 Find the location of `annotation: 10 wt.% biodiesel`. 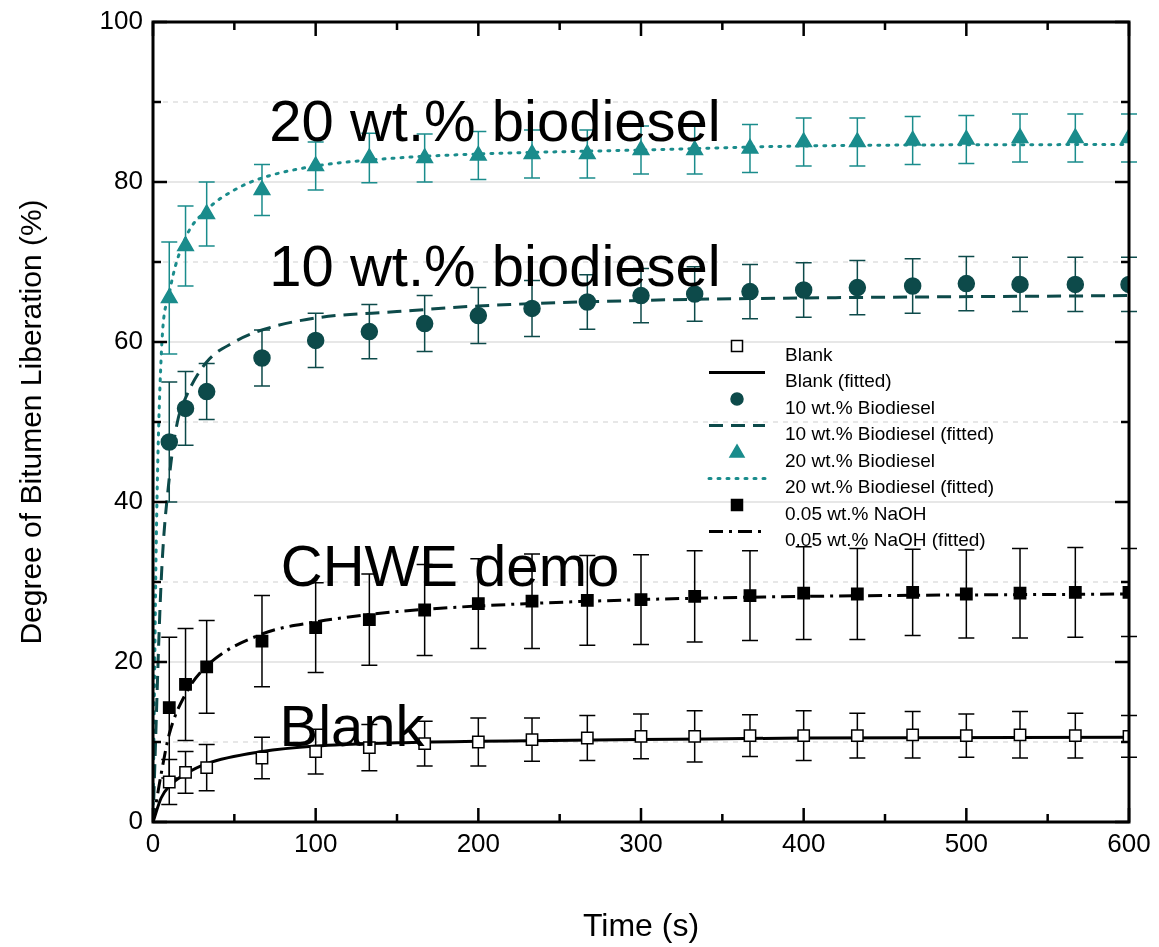

annotation: 10 wt.% biodiesel is located at coordinates (495, 265).